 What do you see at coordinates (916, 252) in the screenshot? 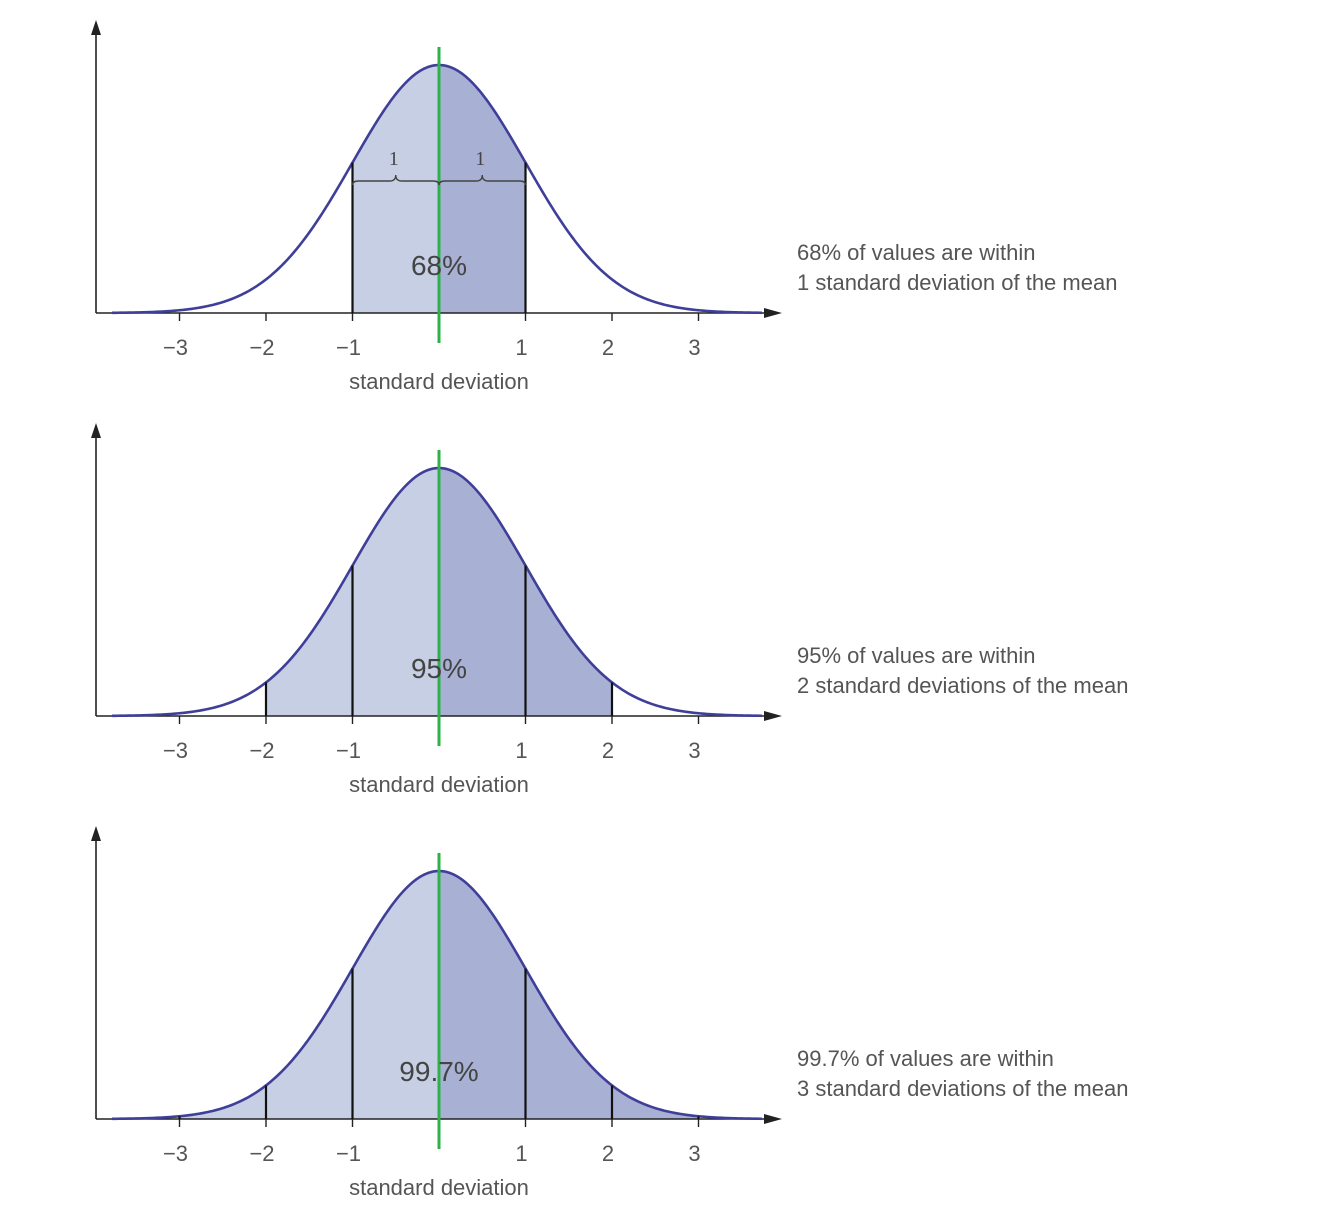
I see `caption-line: 68% of values are within` at bounding box center [916, 252].